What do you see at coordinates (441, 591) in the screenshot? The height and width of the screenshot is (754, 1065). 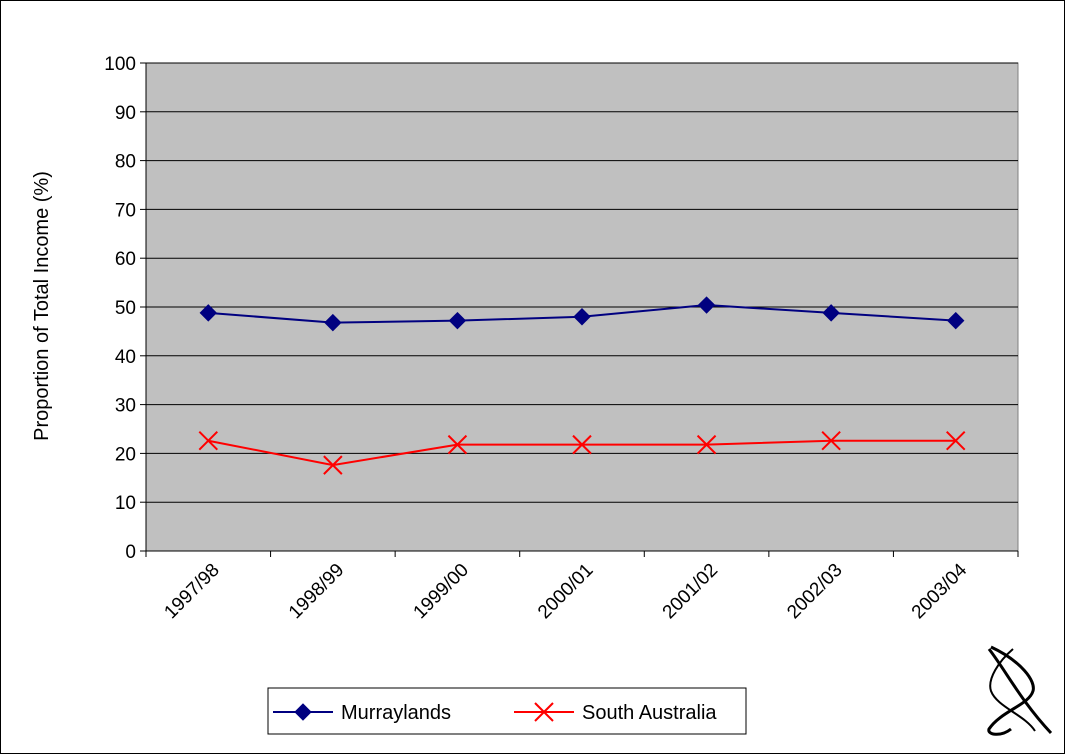 I see `x-tick-label: 1999/00` at bounding box center [441, 591].